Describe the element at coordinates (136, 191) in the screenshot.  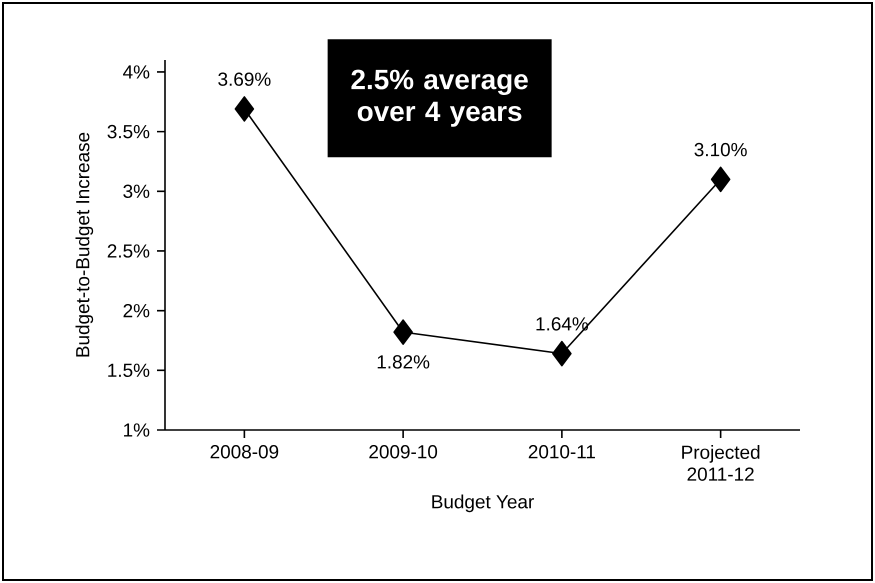
I see `y-tick-label: 3%` at that location.